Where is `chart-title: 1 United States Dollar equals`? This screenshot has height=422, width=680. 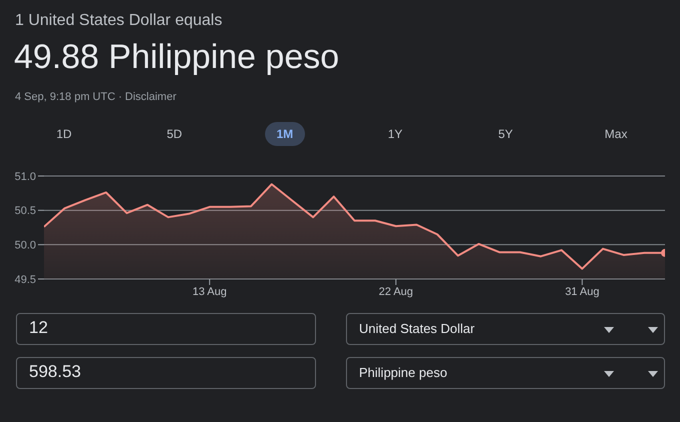
chart-title: 1 United States Dollar equals is located at coordinates (118, 20).